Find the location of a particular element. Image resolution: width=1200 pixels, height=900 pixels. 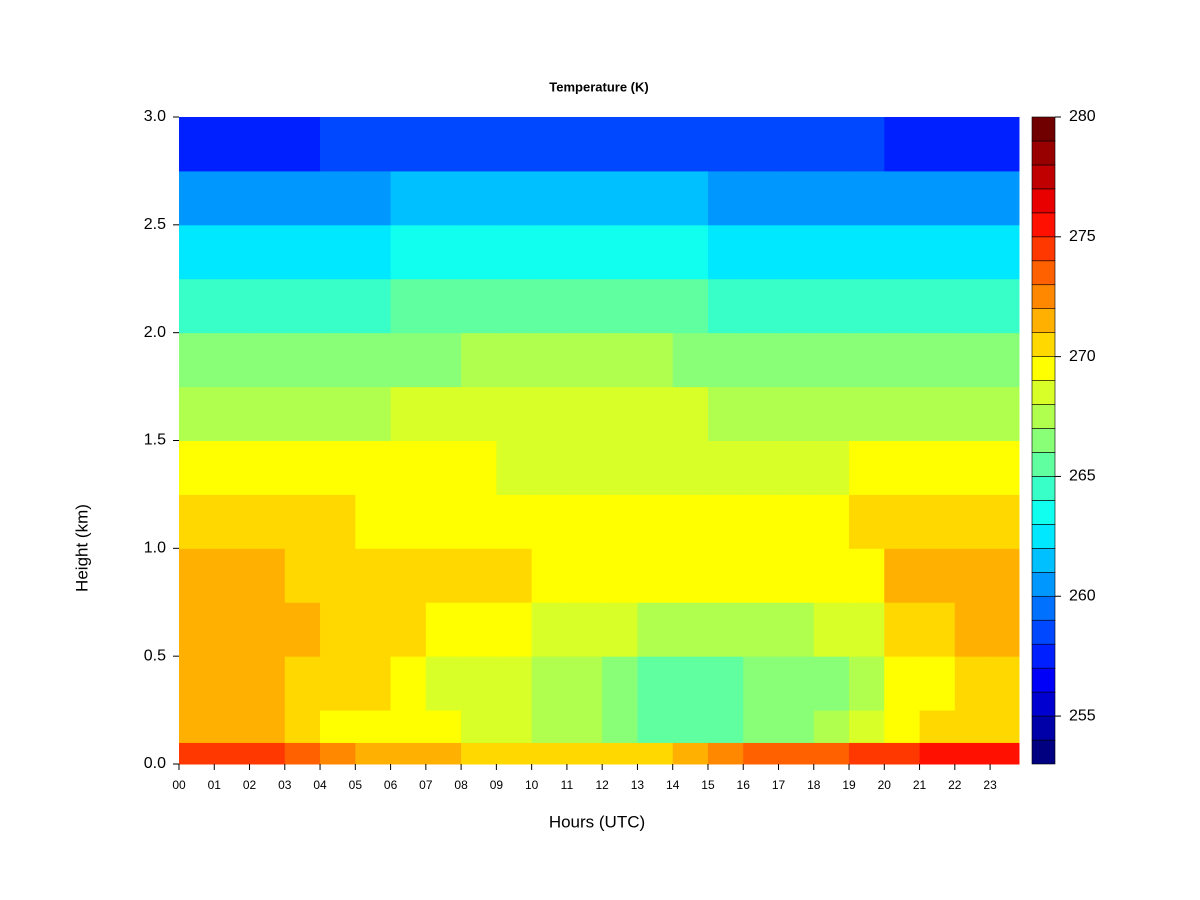

colorbar-tick-label: 270 is located at coordinates (1082, 356).